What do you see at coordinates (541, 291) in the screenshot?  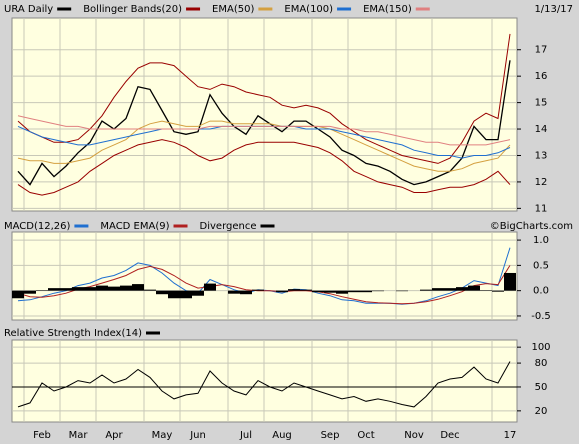 I see `y-tick-label: 0.0` at bounding box center [541, 291].